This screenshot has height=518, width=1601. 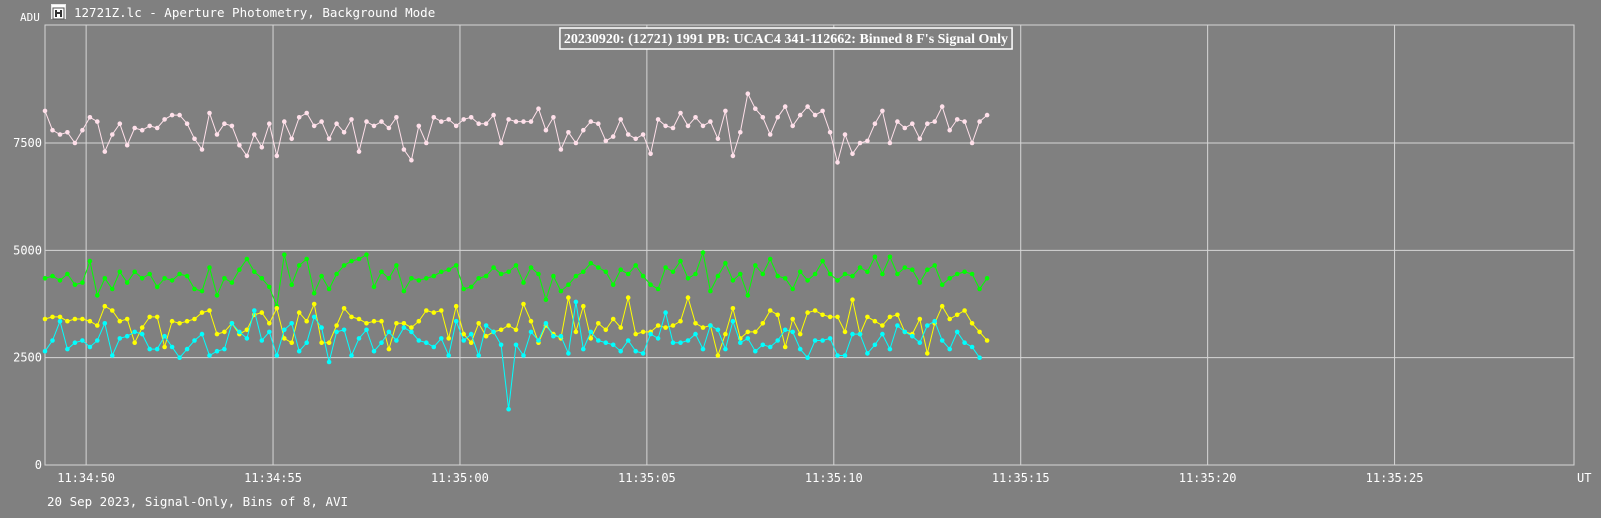 I want to click on x-tick-label: 11:35:25, so click(x=1395, y=478).